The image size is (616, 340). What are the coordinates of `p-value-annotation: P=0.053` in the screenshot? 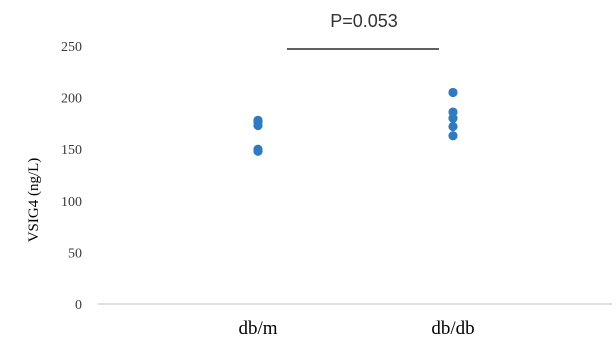 It's located at (364, 21).